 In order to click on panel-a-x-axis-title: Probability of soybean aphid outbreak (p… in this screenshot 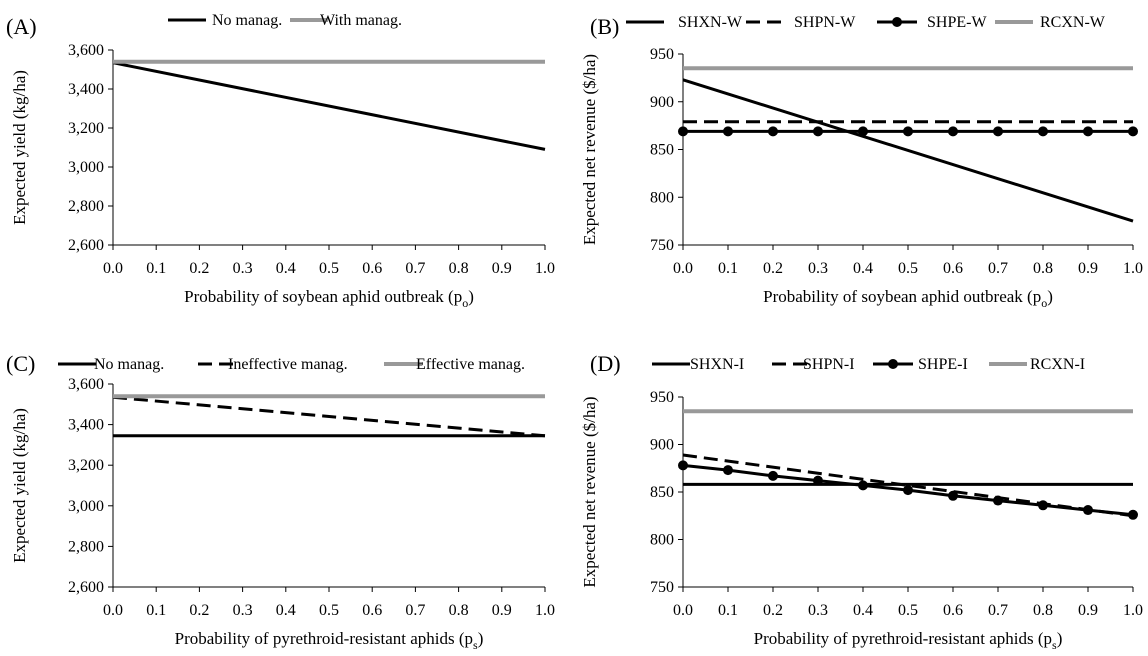, I will do `click(329, 298)`.